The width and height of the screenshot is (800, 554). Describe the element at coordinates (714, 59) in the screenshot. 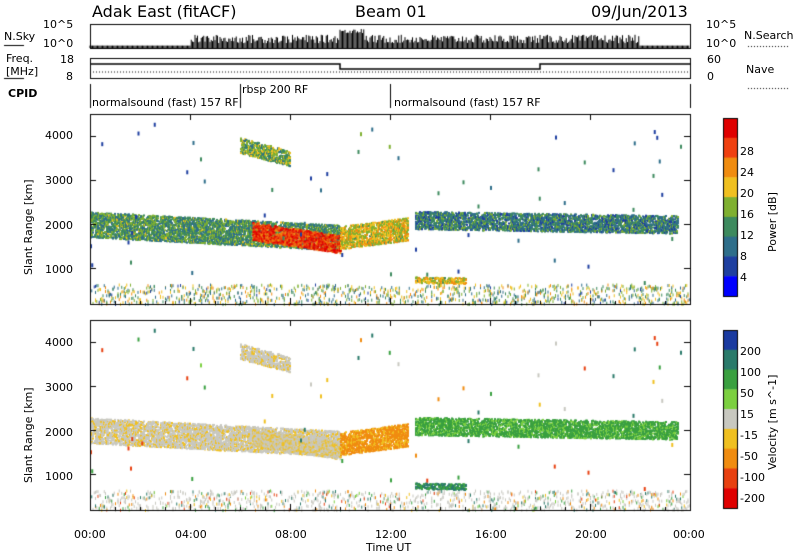

I see `nave-tick-top: 60` at that location.